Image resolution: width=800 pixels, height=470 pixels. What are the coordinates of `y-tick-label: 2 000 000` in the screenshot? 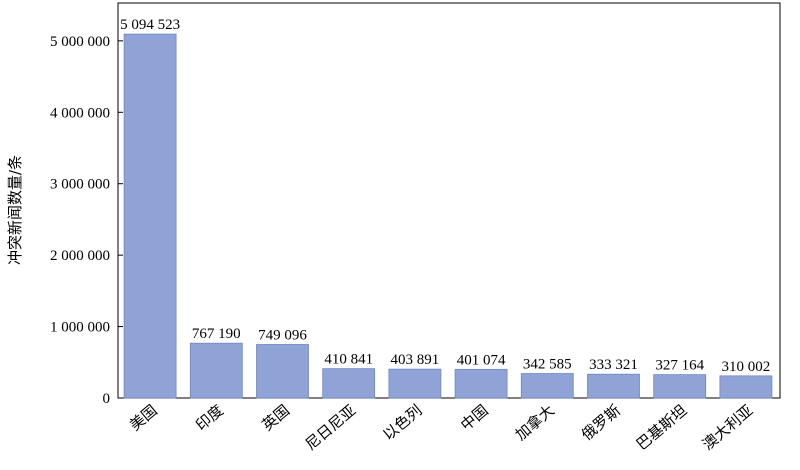 It's located at (80, 256).